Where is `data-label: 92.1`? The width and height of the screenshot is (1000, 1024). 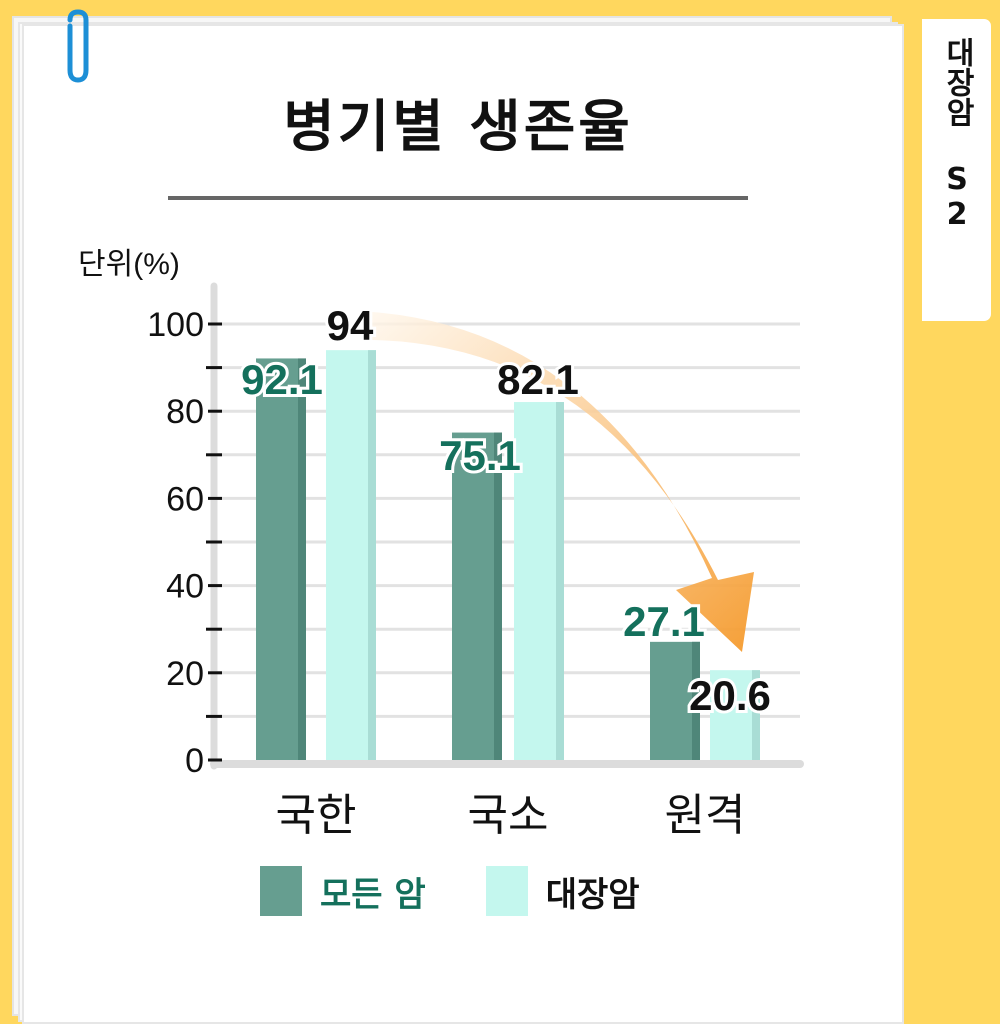
data-label: 92.1 is located at coordinates (282, 379).